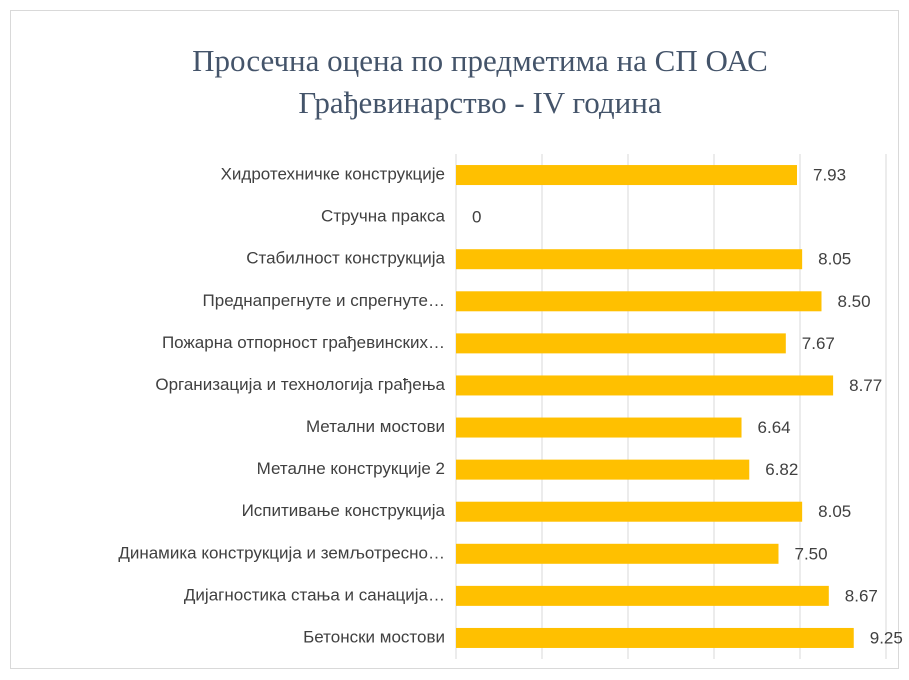 This screenshot has width=909, height=680. Describe the element at coordinates (333, 174) in the screenshot. I see `y-tick-label: Хидротехничке конструкције` at that location.